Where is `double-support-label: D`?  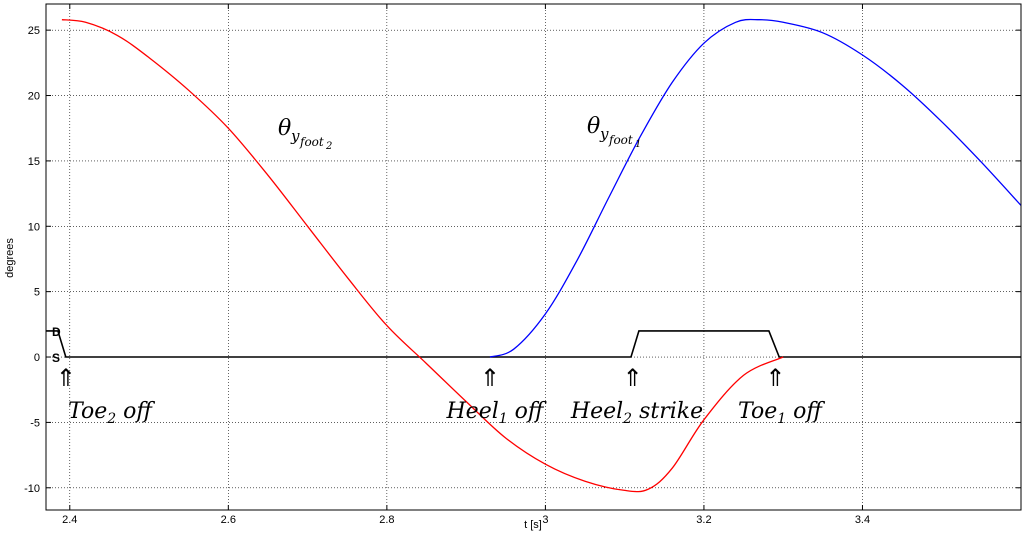
double-support-label: D is located at coordinates (56, 332).